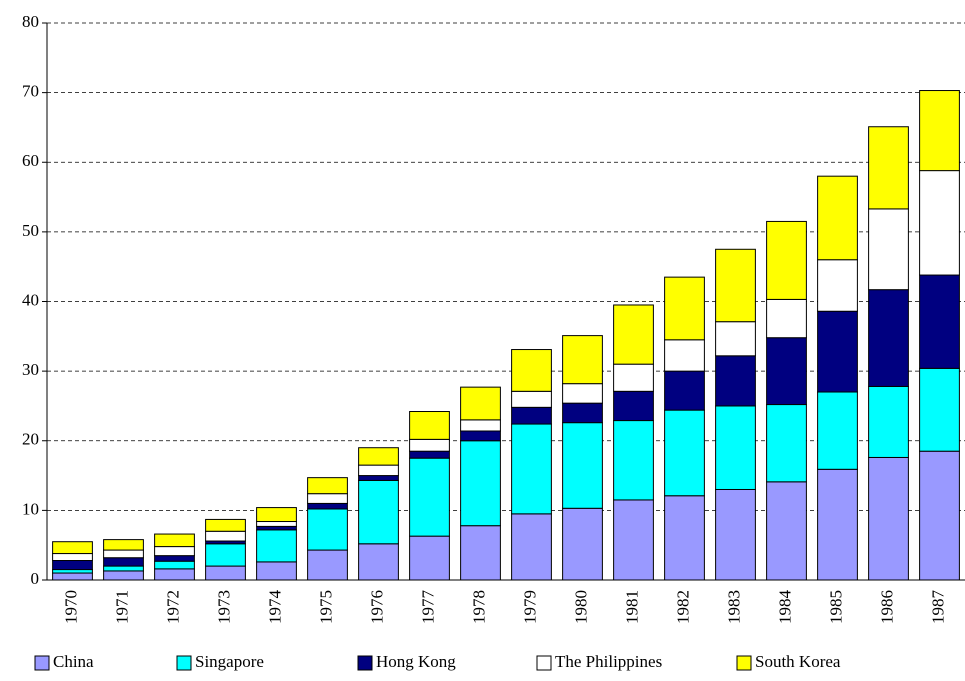 The width and height of the screenshot is (965, 681). I want to click on y-tick-label: 80, so click(30, 21).